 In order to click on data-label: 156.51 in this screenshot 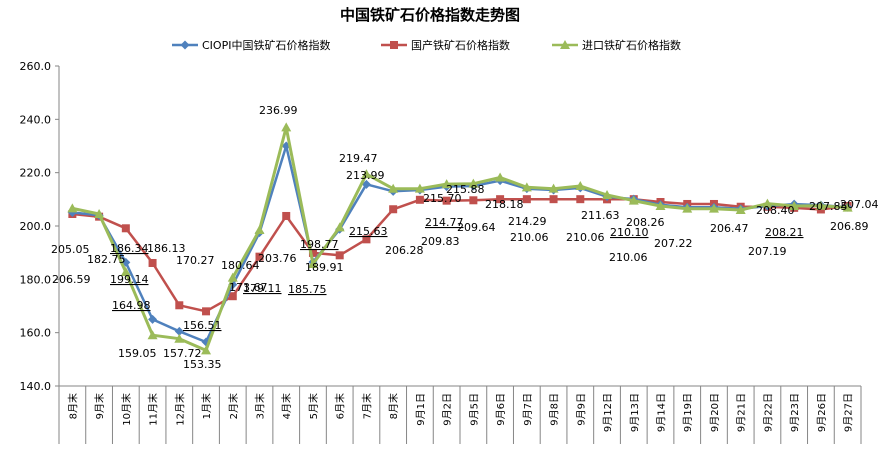, I will do `click(202, 325)`.